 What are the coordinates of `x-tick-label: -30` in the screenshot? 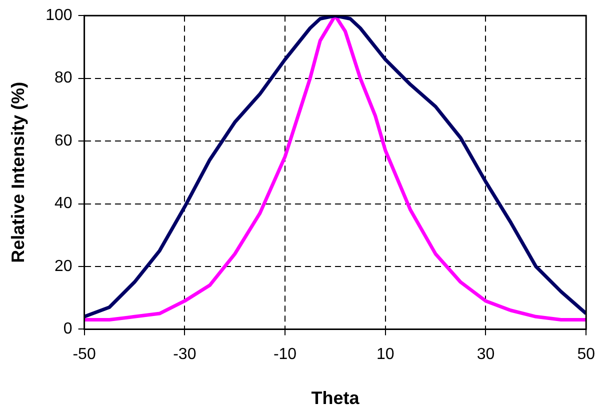 It's located at (184, 355).